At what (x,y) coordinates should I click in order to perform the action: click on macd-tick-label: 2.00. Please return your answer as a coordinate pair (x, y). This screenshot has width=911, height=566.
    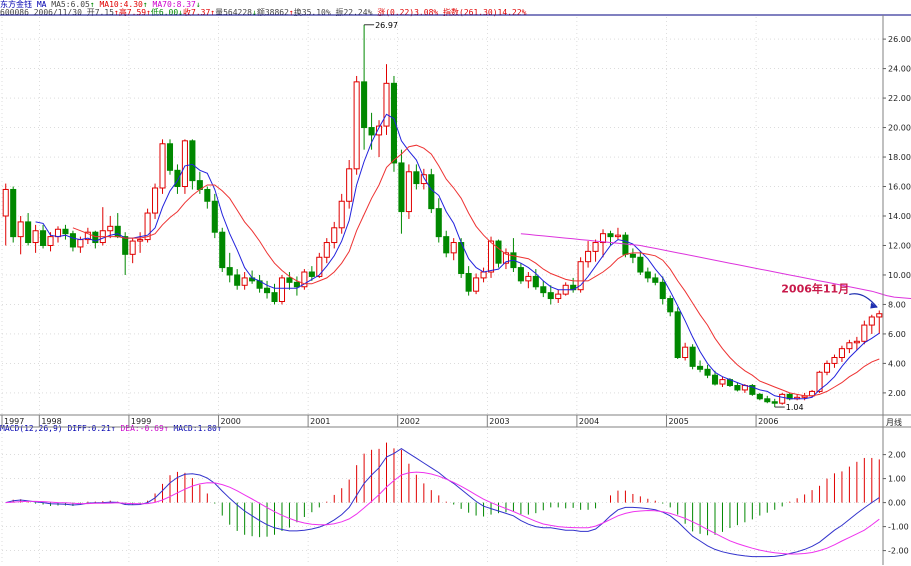
    Looking at the image, I should click on (897, 455).